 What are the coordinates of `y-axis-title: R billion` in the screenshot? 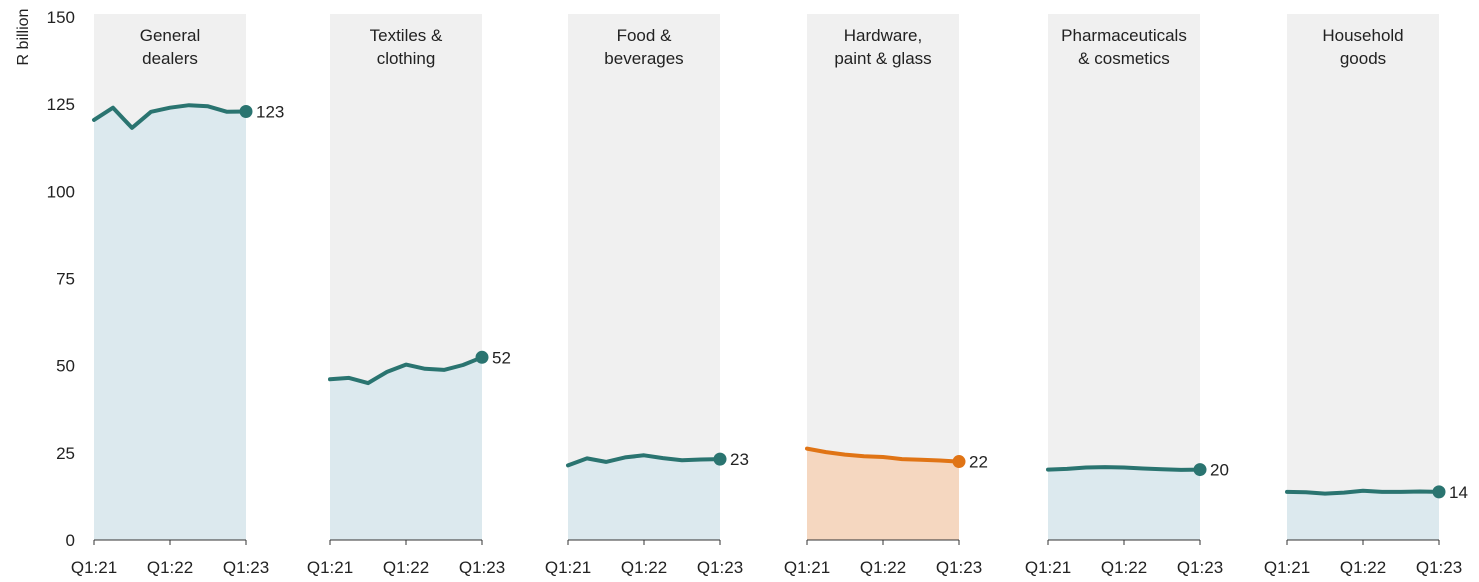 It's located at (23, 37).